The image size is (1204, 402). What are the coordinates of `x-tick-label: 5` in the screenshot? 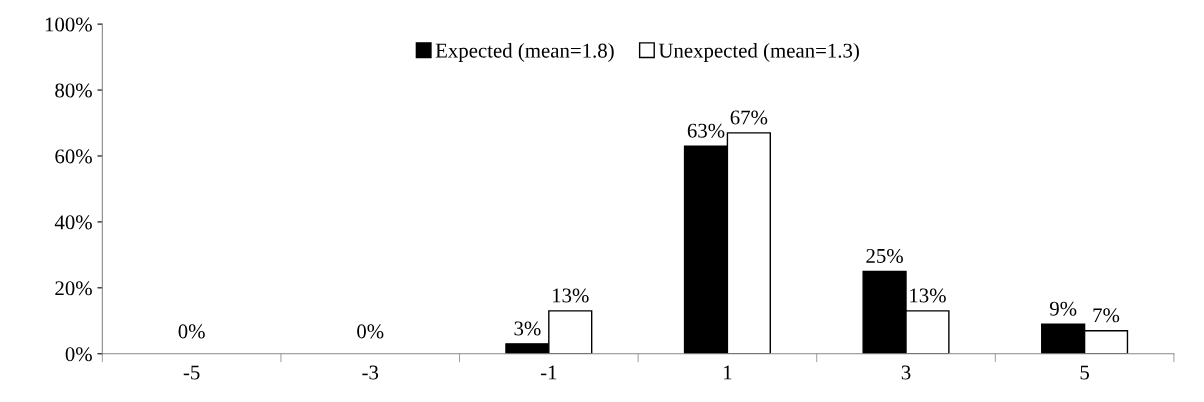 It's located at (1084, 372).